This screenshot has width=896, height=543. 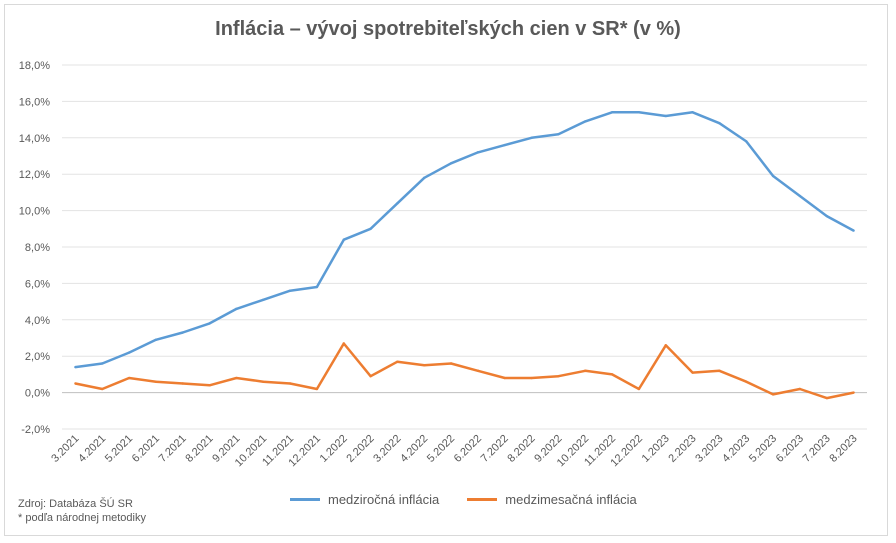 I want to click on legend-item-mom: medzimesačná inflácia, so click(x=552, y=499).